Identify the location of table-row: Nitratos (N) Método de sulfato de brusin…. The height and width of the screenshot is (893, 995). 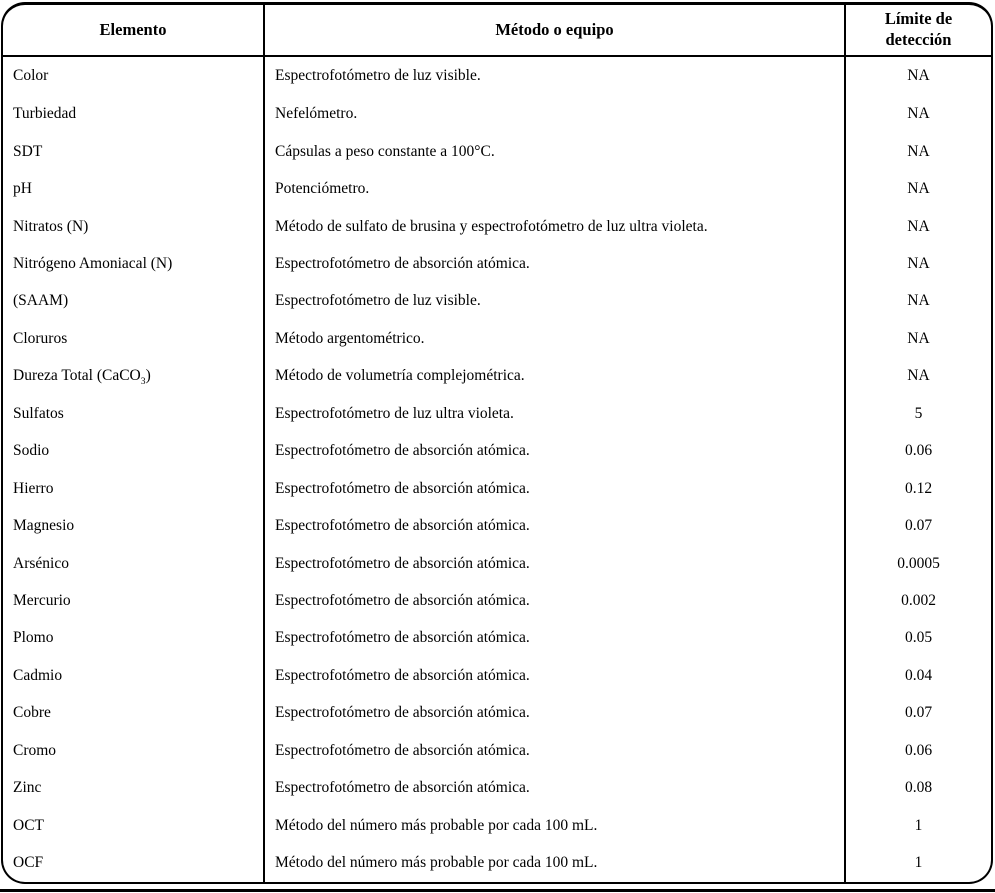
(497, 226).